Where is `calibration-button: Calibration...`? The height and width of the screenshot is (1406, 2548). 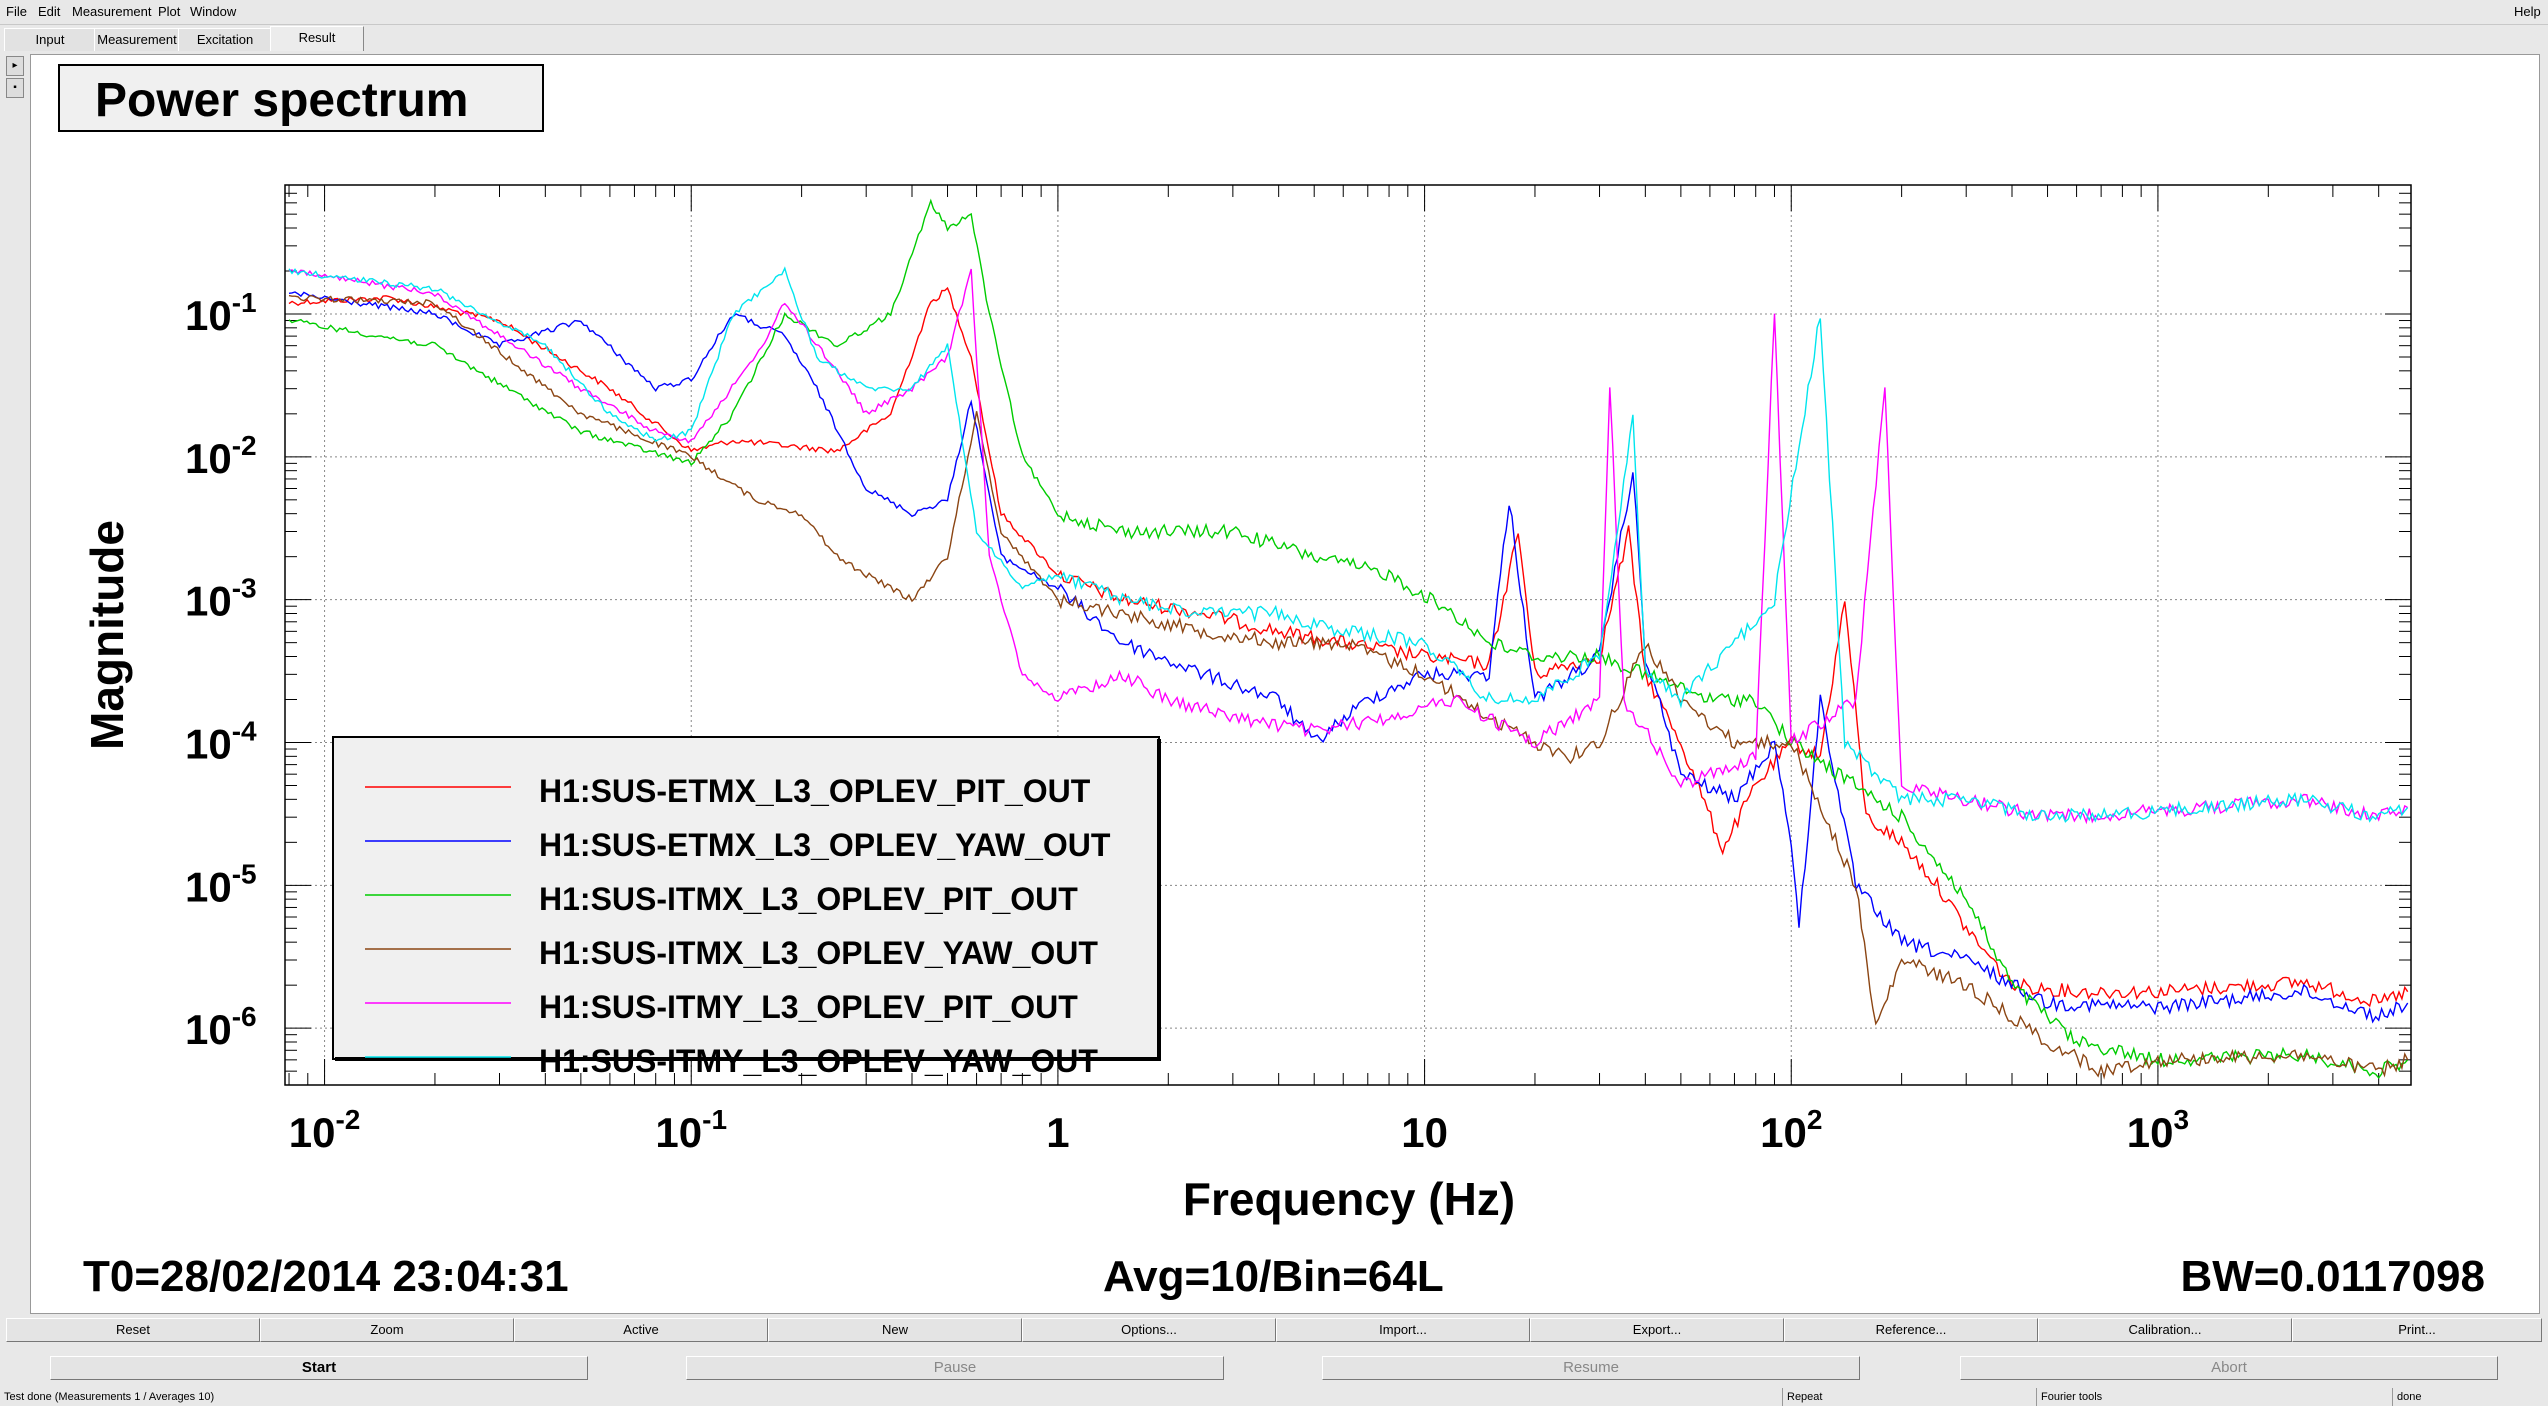
calibration-button: Calibration... is located at coordinates (2165, 1330).